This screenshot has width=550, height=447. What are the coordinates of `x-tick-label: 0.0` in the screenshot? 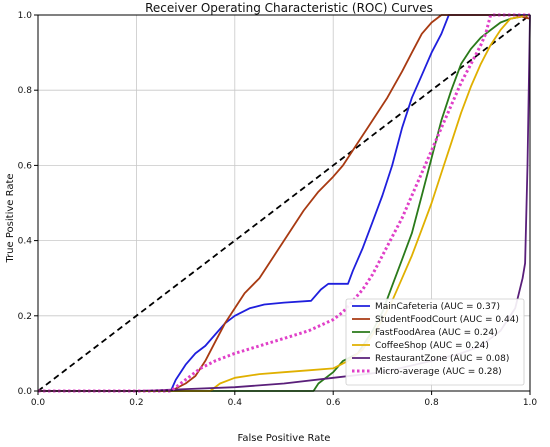 It's located at (38, 403).